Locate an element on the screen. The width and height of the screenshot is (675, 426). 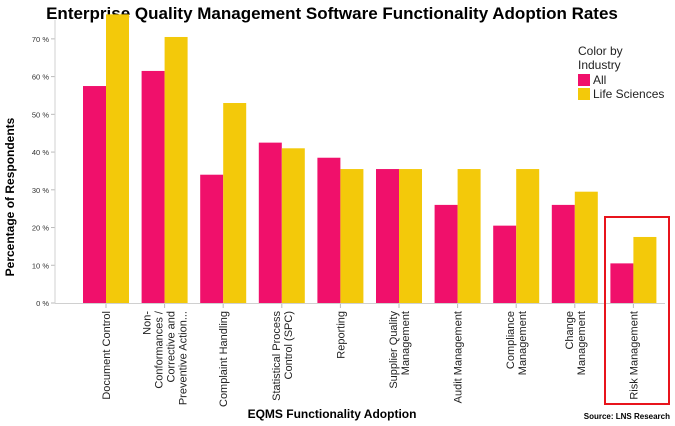
x-tick-label: Complaint Handling is located at coordinates (224, 359).